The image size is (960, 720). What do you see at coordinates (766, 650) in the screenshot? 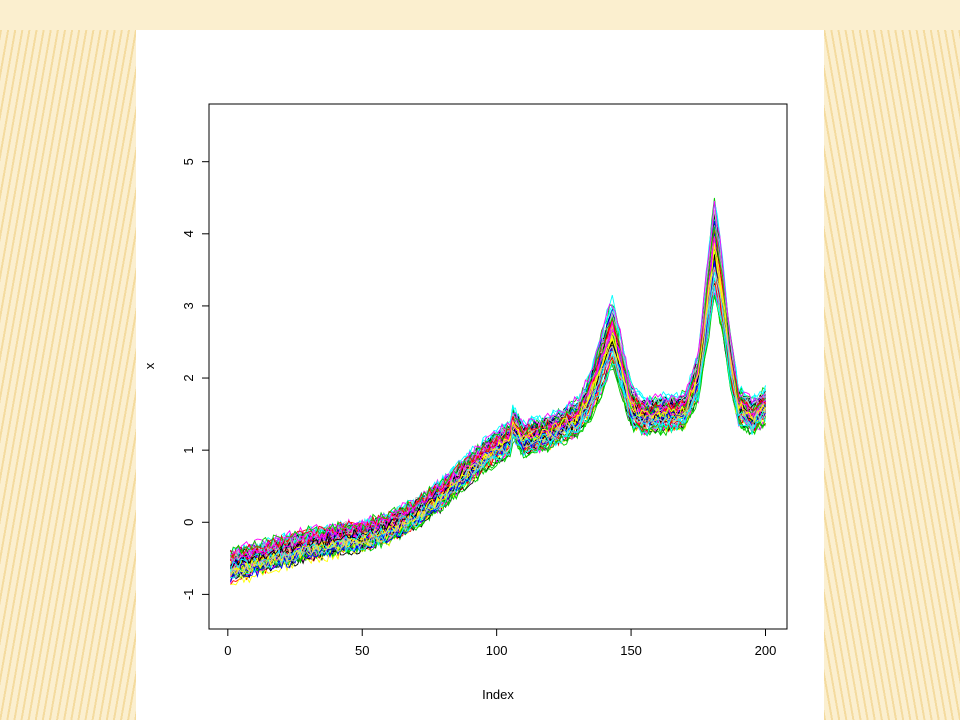
I see `x-tick-label: 200` at bounding box center [766, 650].